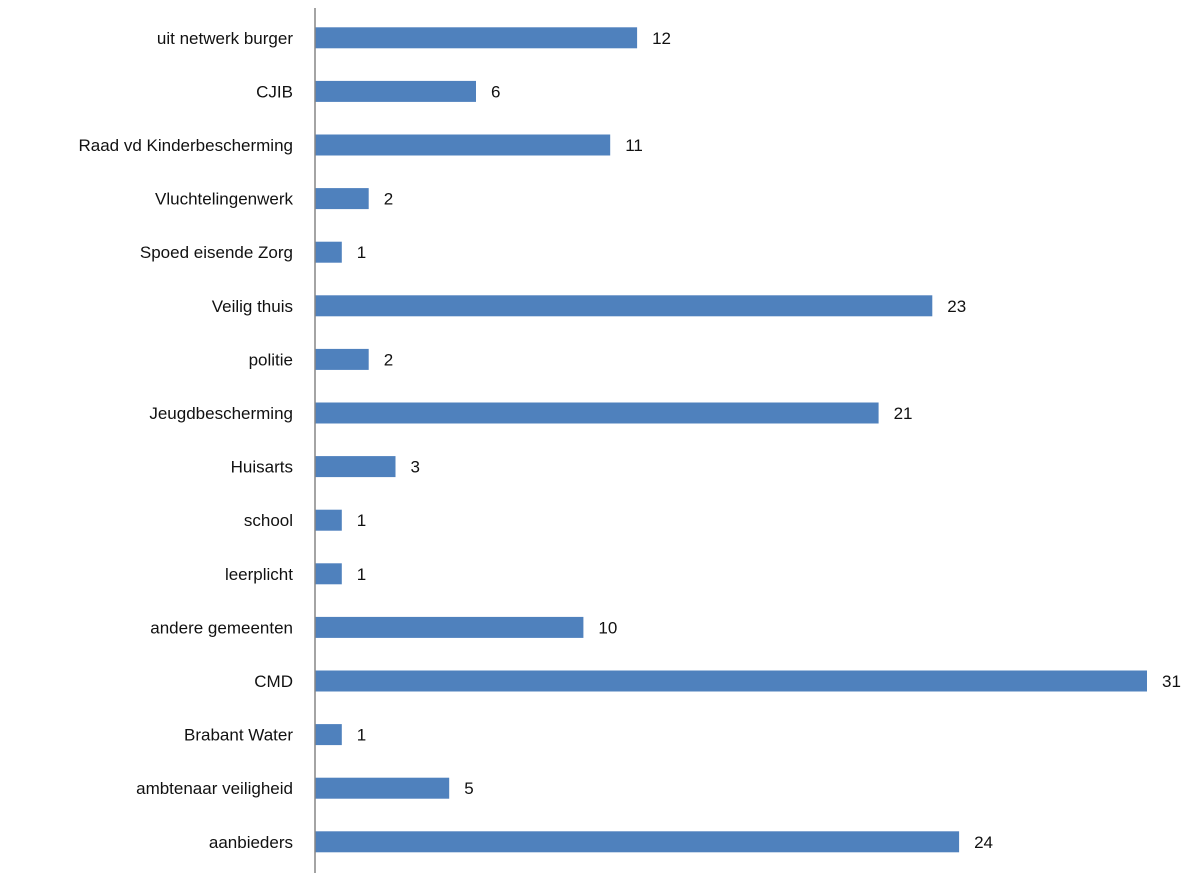 This screenshot has height=873, width=1192. What do you see at coordinates (661, 38) in the screenshot?
I see `value-label-0: 12` at bounding box center [661, 38].